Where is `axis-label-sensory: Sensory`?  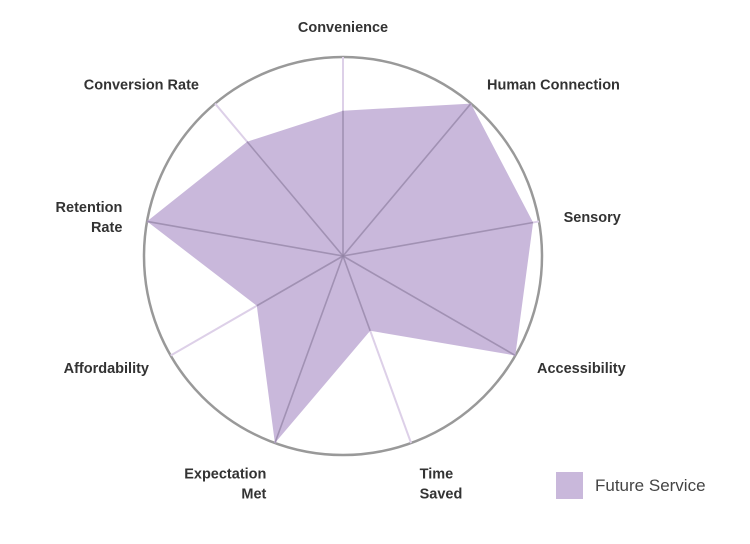 axis-label-sensory: Sensory is located at coordinates (592, 218).